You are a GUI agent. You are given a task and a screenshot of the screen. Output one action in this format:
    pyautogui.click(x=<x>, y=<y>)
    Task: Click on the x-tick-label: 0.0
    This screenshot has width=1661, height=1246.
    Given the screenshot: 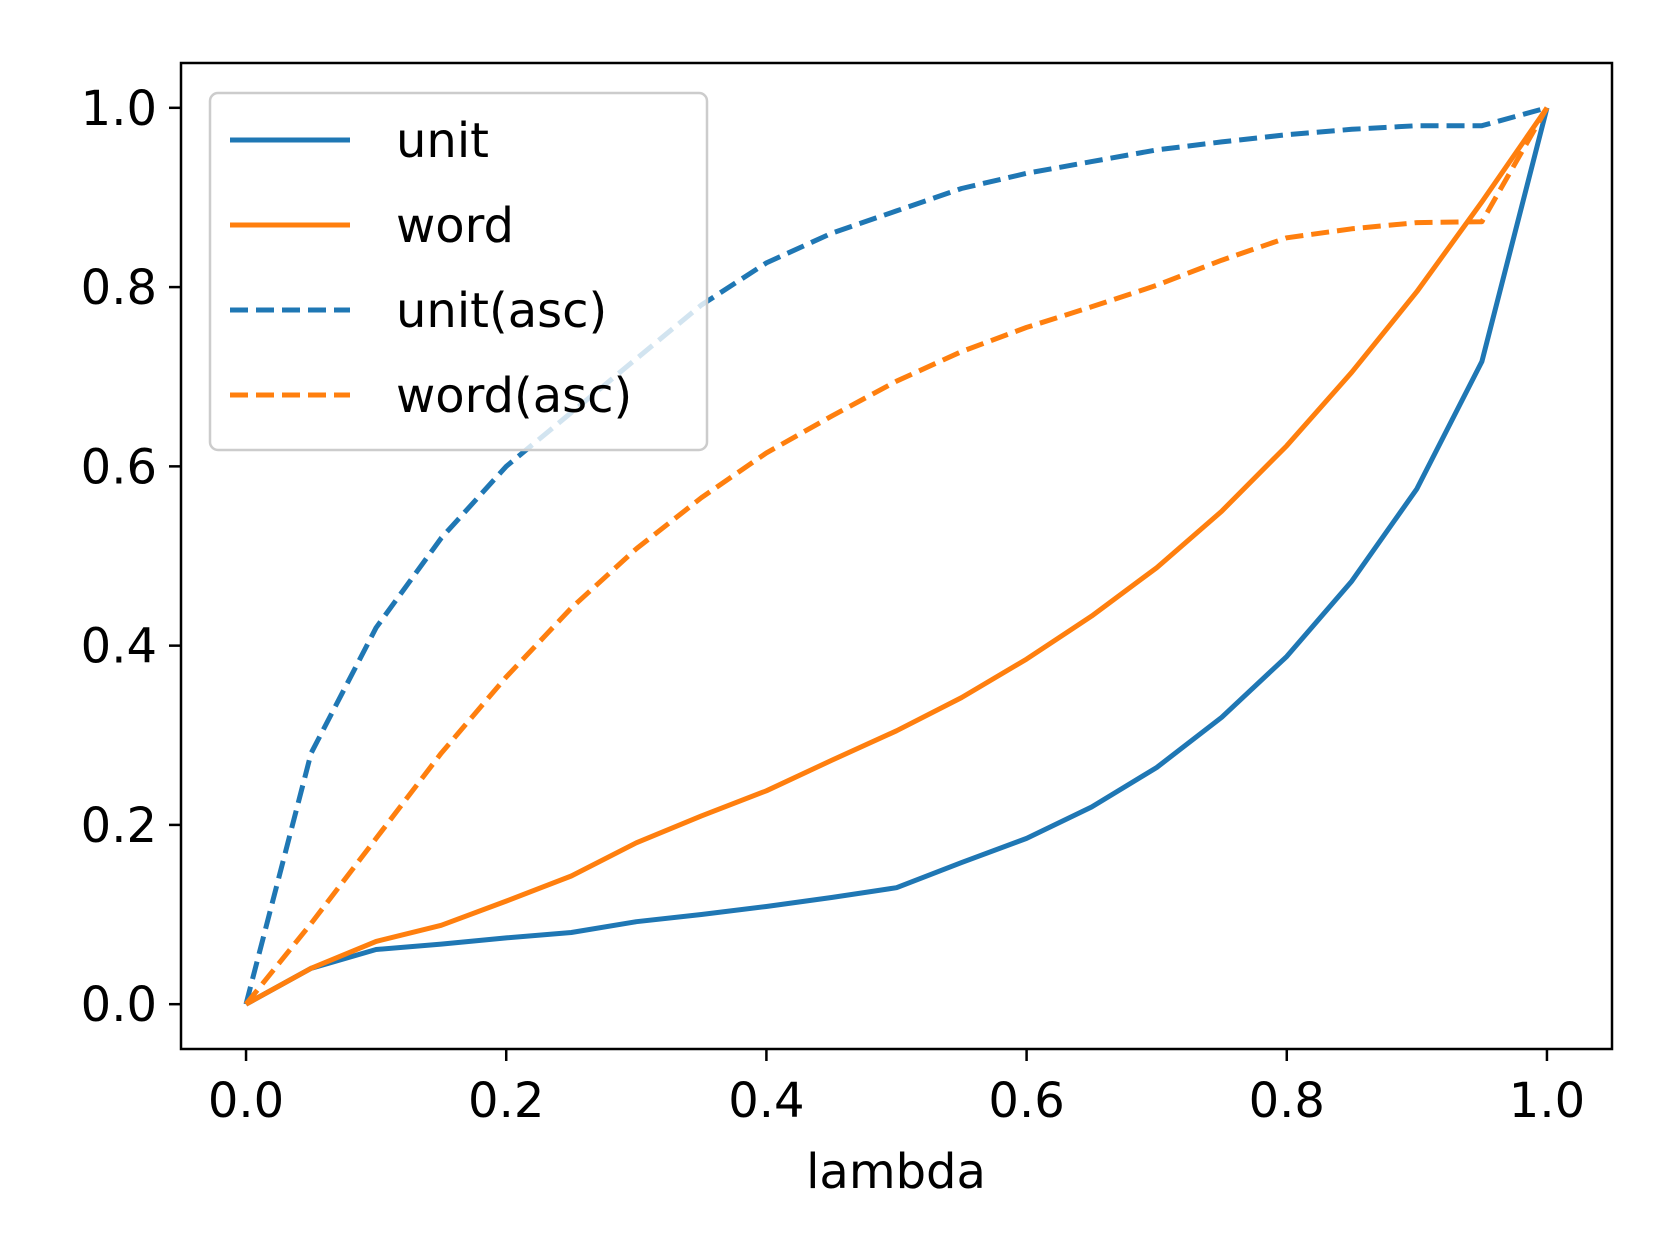 What is the action you would take?
    pyautogui.click(x=246, y=1101)
    